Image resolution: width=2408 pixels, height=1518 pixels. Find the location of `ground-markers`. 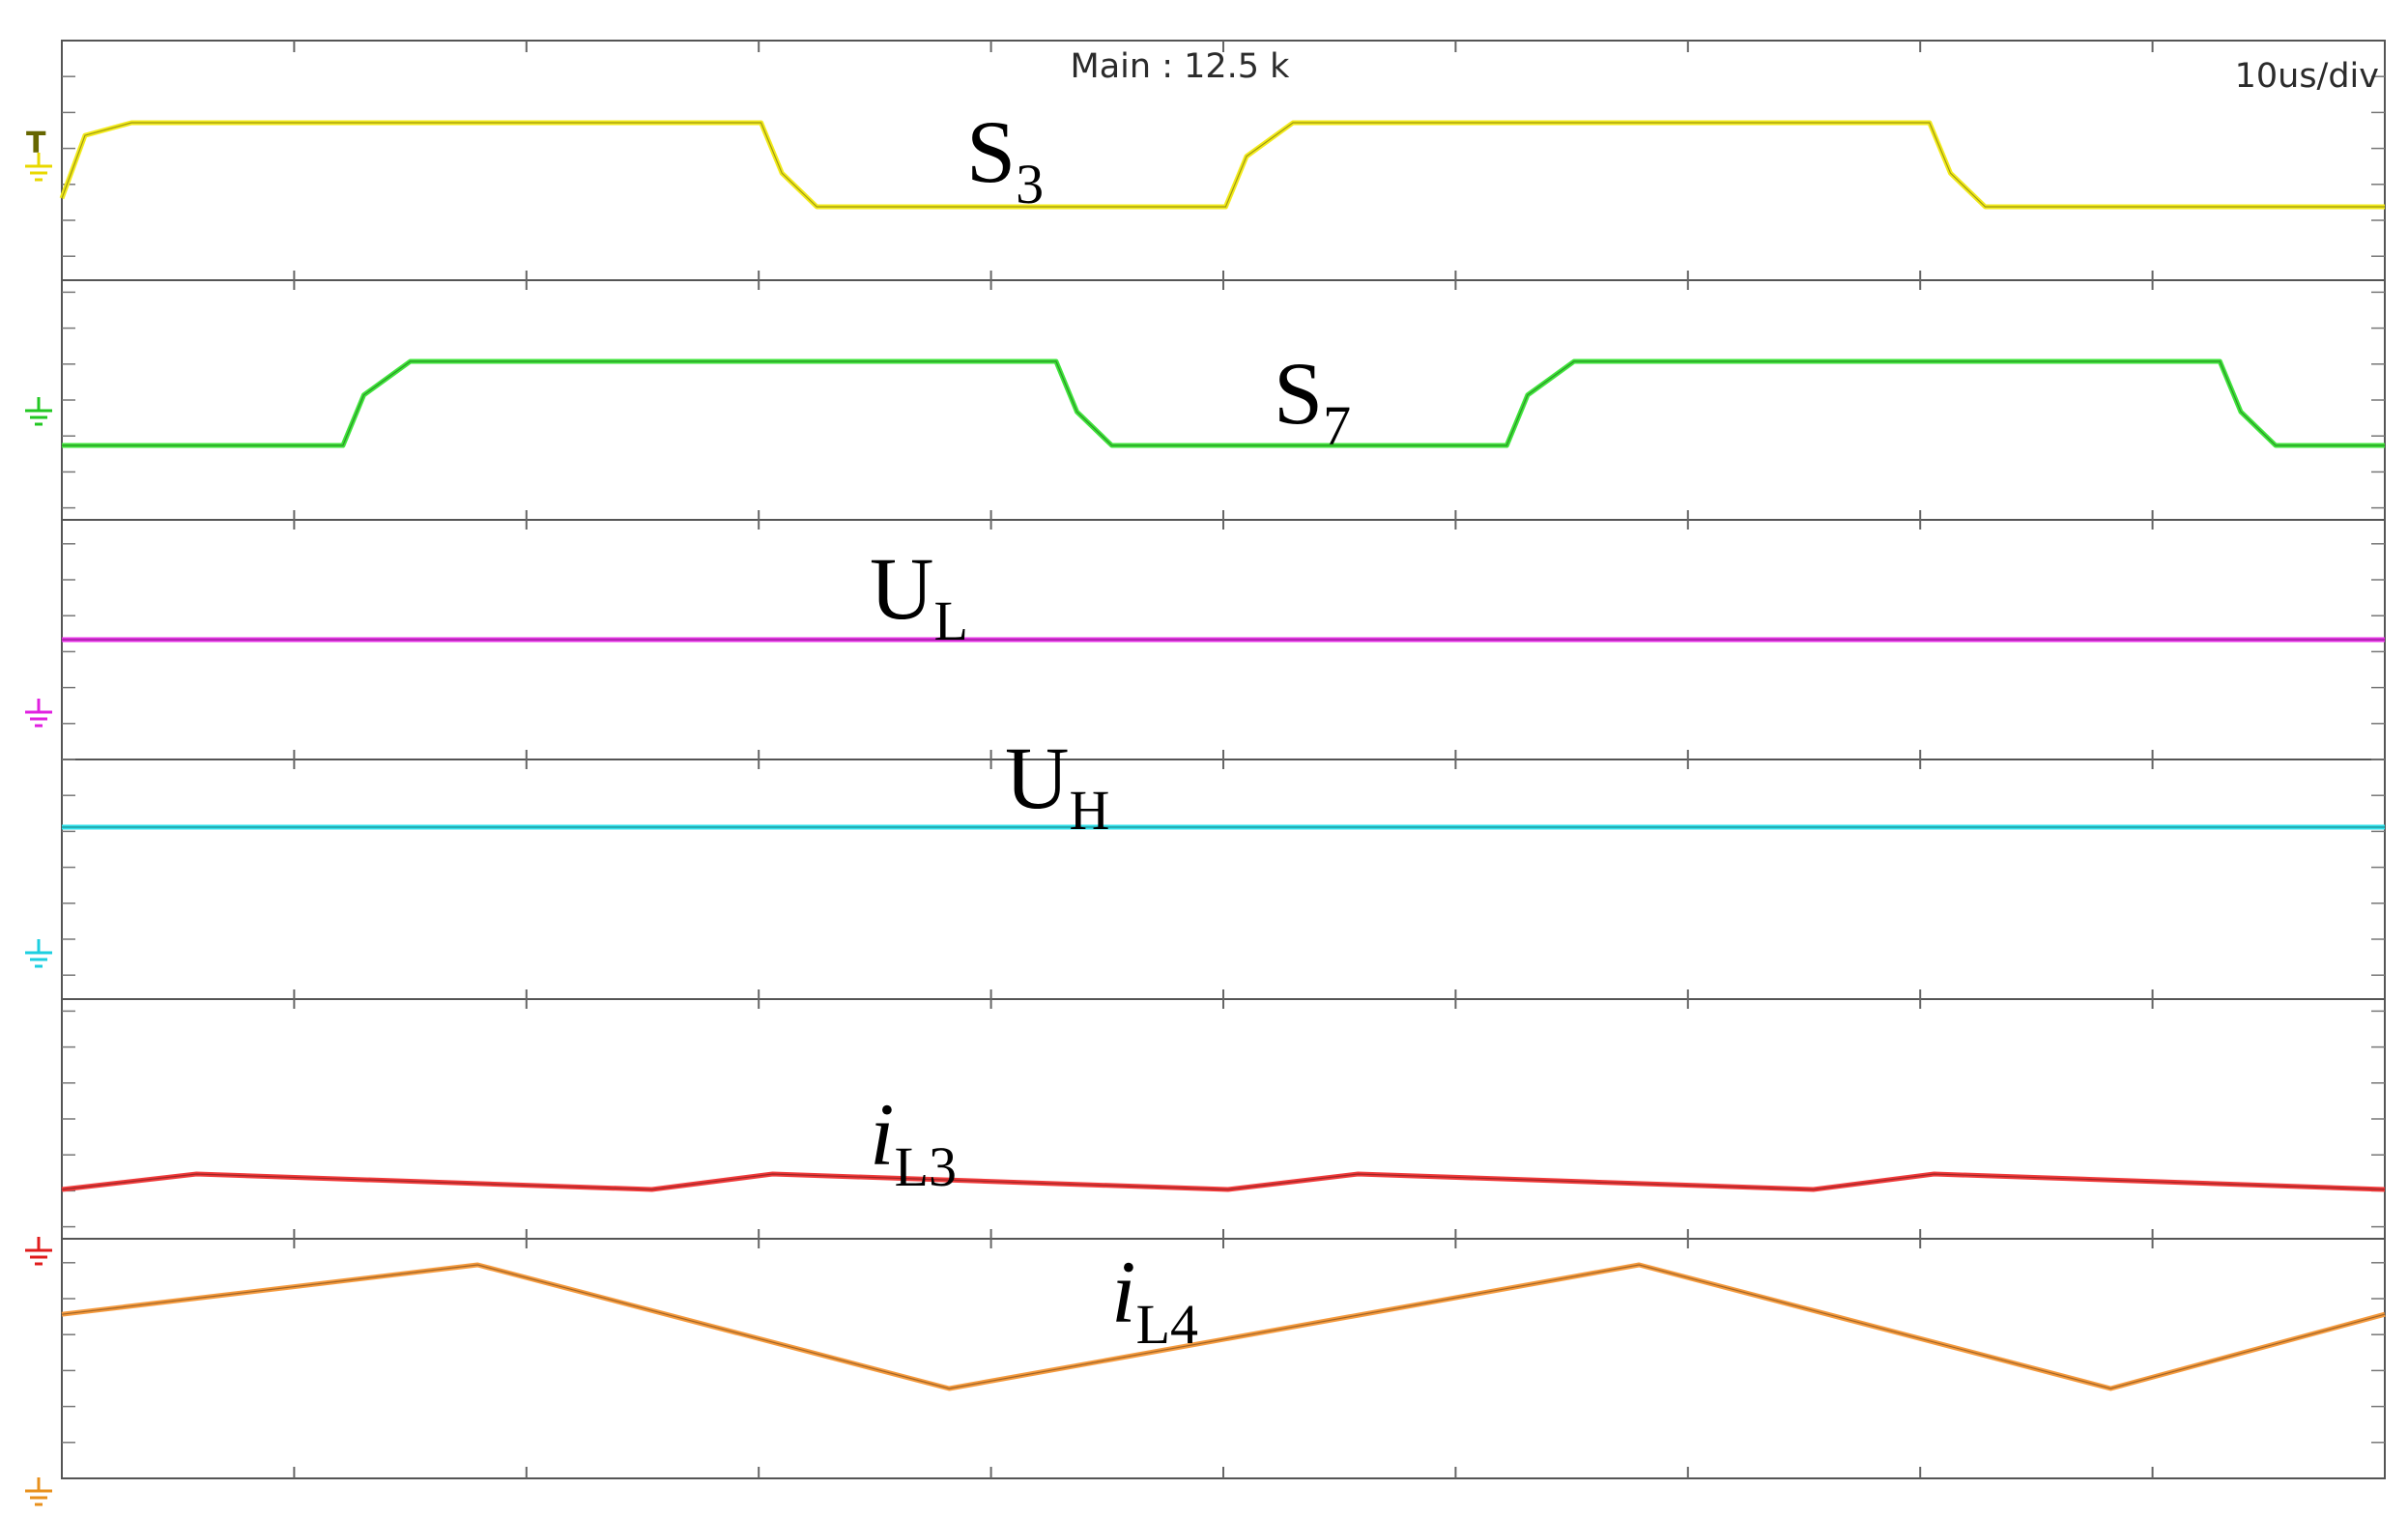

ground-markers is located at coordinates (38, 830).